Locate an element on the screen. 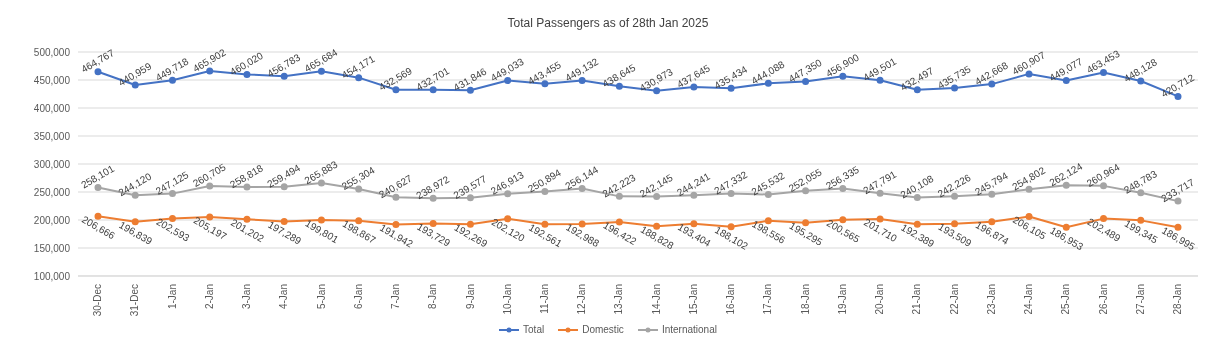  x-tick-label: 1-Jan is located at coordinates (172, 297).